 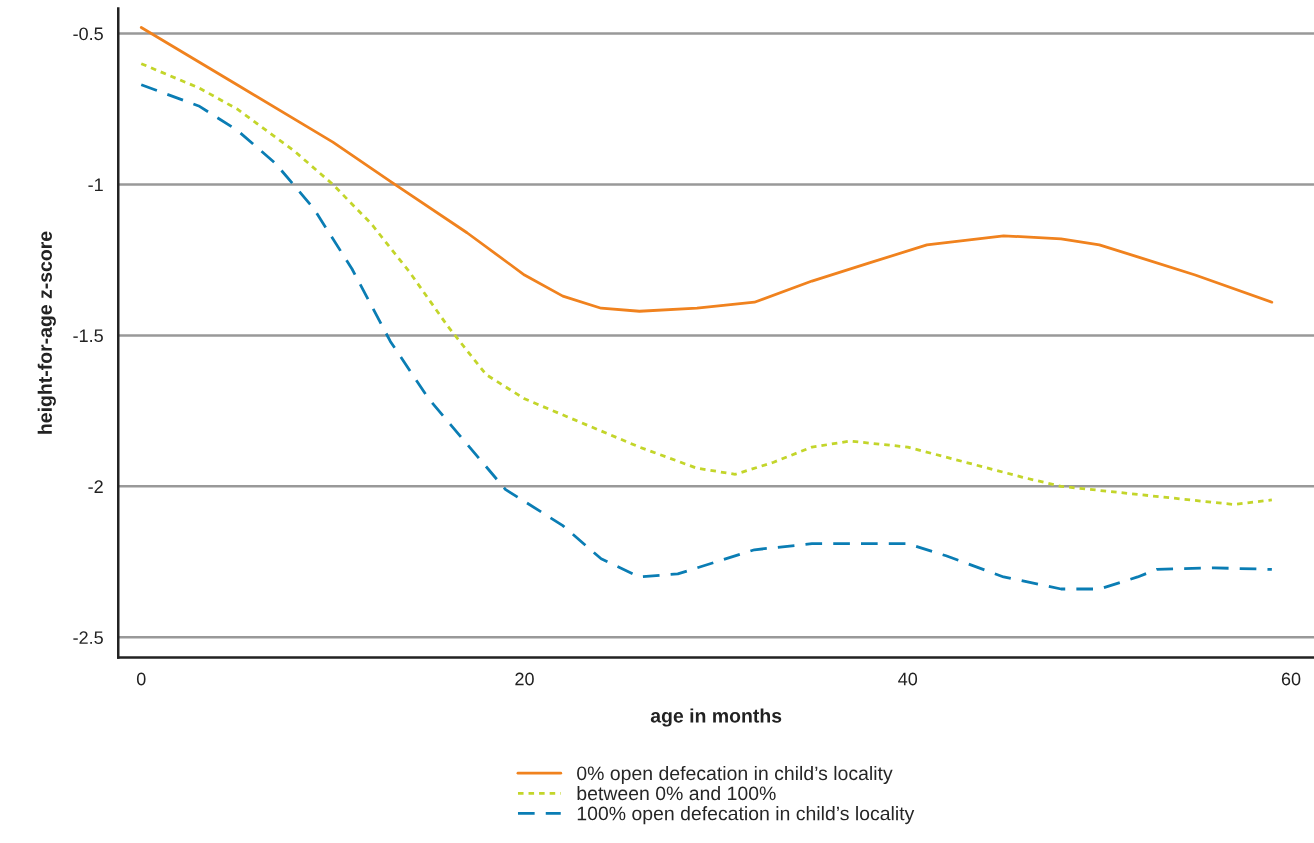 What do you see at coordinates (735, 775) in the screenshot?
I see `legend-label: 0% open defecation in child’s locality` at bounding box center [735, 775].